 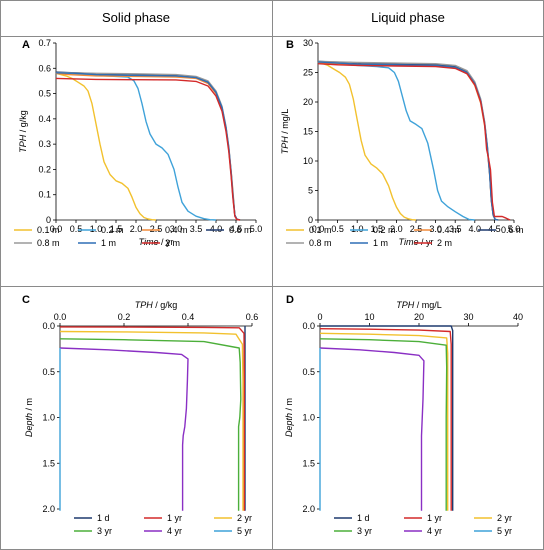 What do you see at coordinates (308, 43) in the screenshot?
I see `y-tick-label: 30` at bounding box center [308, 43].